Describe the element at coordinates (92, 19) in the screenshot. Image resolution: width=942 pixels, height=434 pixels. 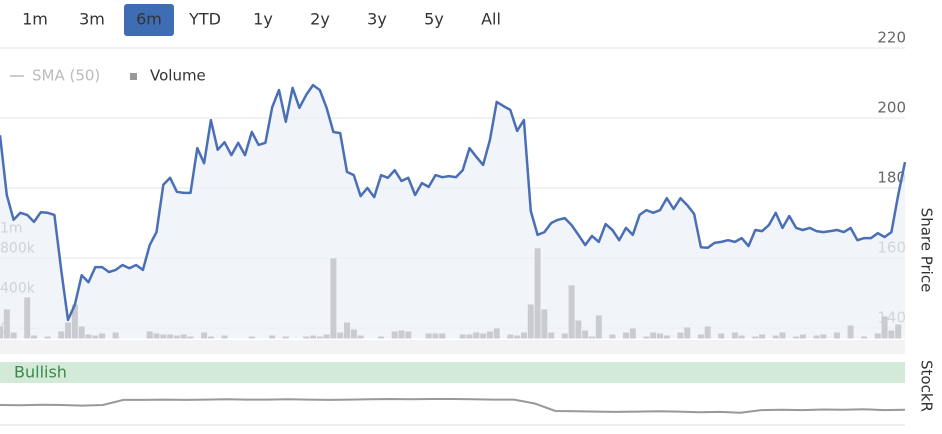
I see `range-button: 3m` at that location.